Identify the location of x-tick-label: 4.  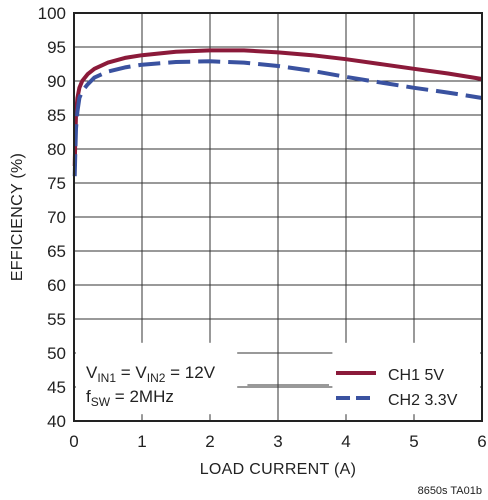
(345, 441).